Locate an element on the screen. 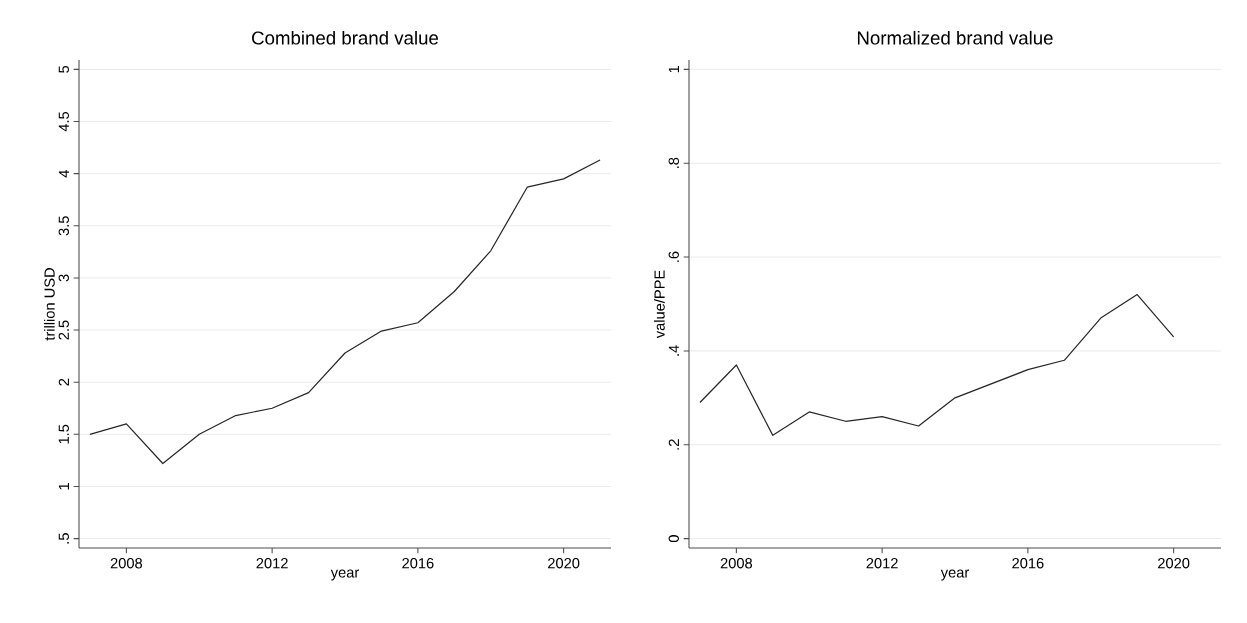 Image resolution: width=1247 pixels, height=623 pixels. y-axis-title: trillion USD is located at coordinates (49, 304).